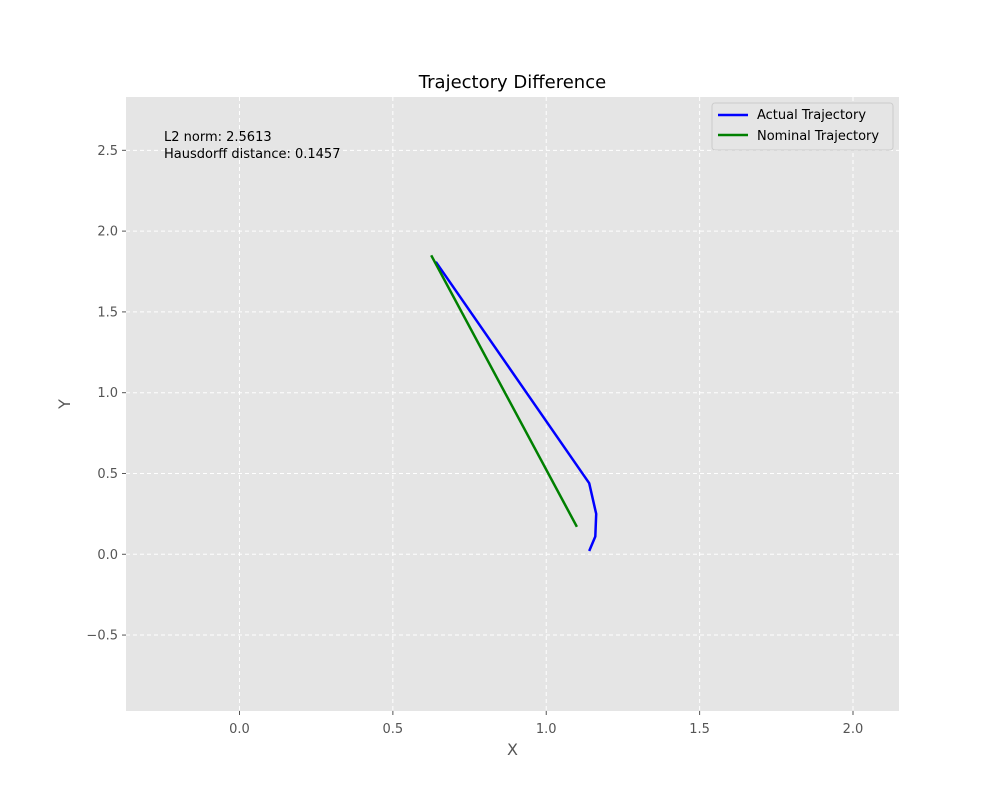 The image size is (1000, 800). I want to click on y-axis-ticks: −0.5 0.0 0.5 1.0 1.5 2.0 2.5, so click(106, 394).